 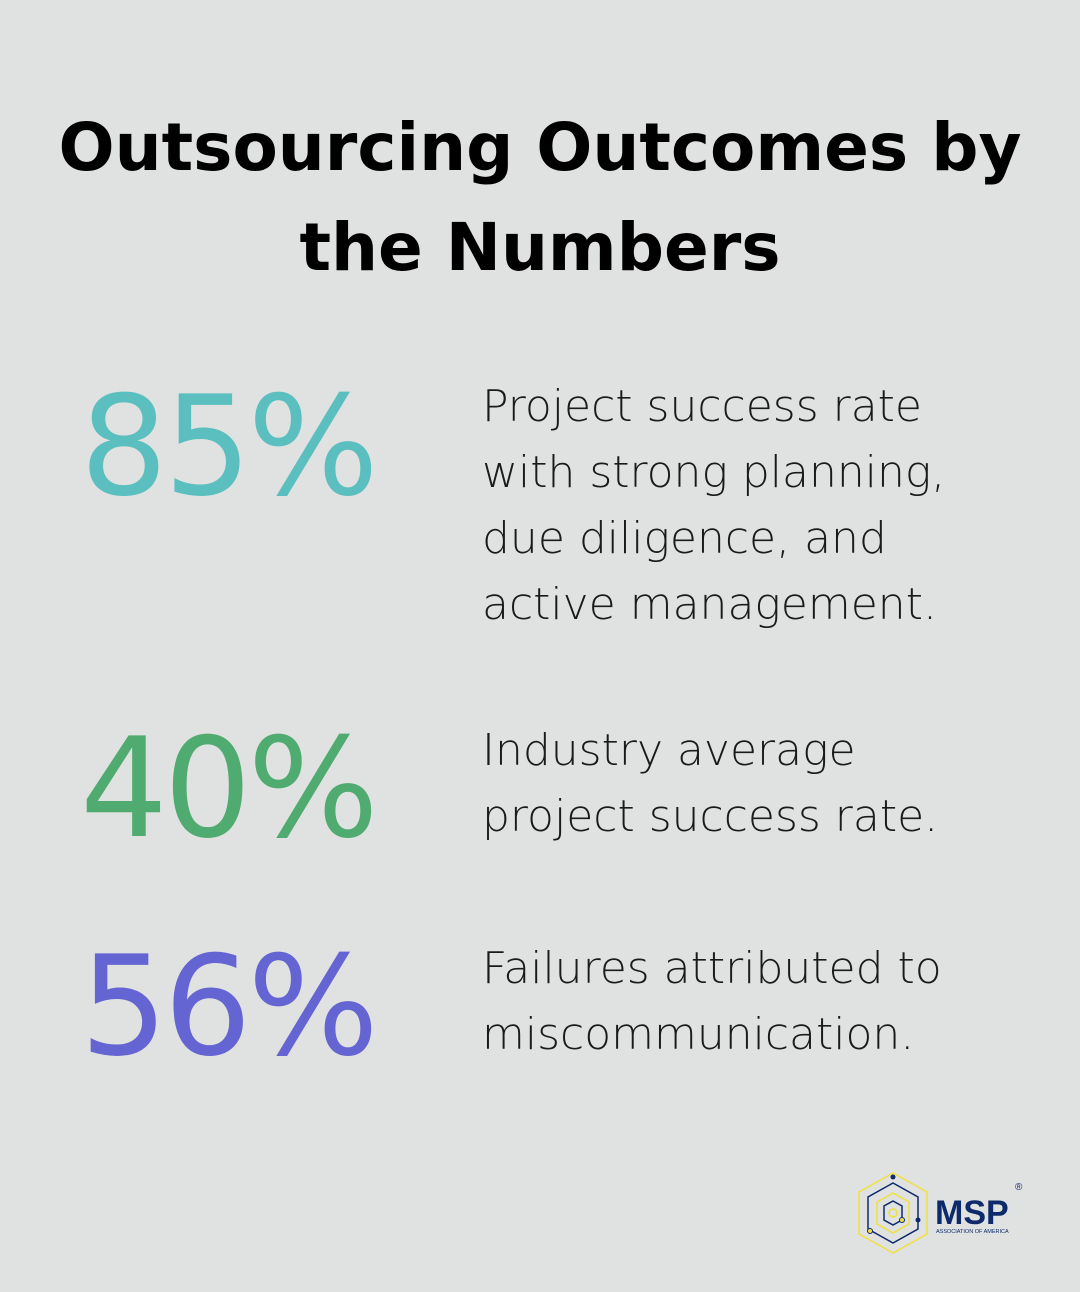 What do you see at coordinates (712, 1001) in the screenshot?
I see `stat-description: Failures attributed to miscommunication.` at bounding box center [712, 1001].